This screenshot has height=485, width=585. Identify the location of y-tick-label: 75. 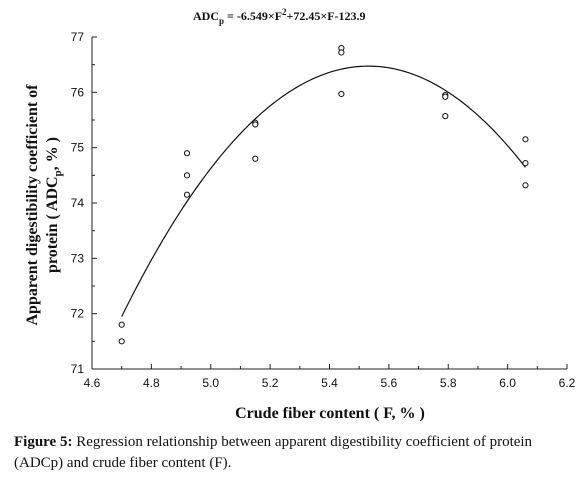
(78, 148).